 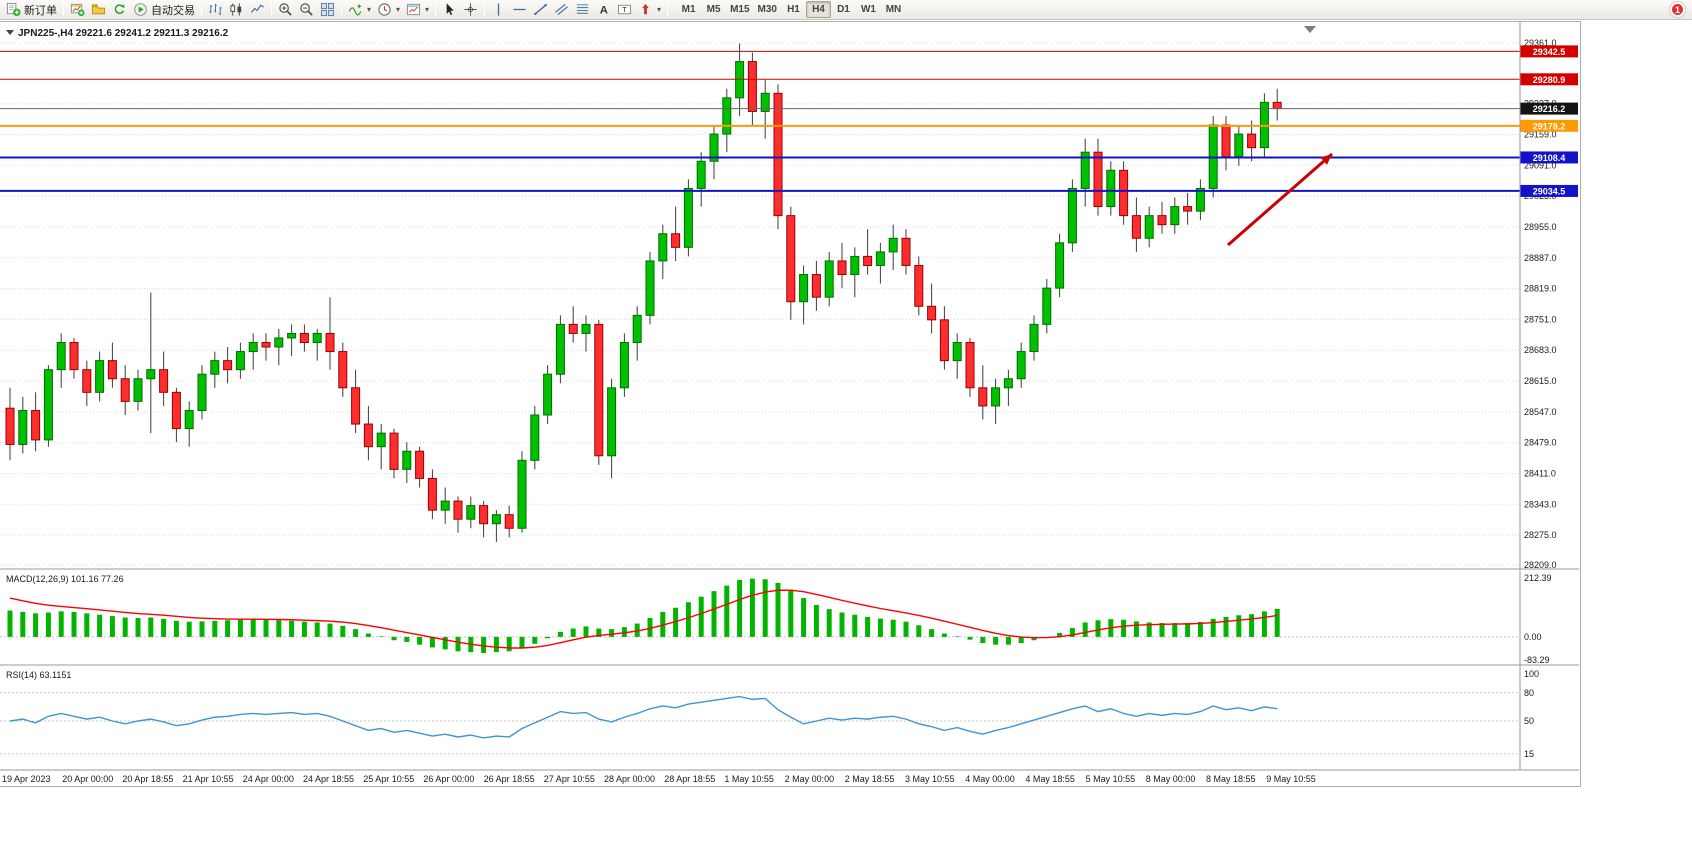 I want to click on svg-text: 5 May 10:55, so click(x=1111, y=779).